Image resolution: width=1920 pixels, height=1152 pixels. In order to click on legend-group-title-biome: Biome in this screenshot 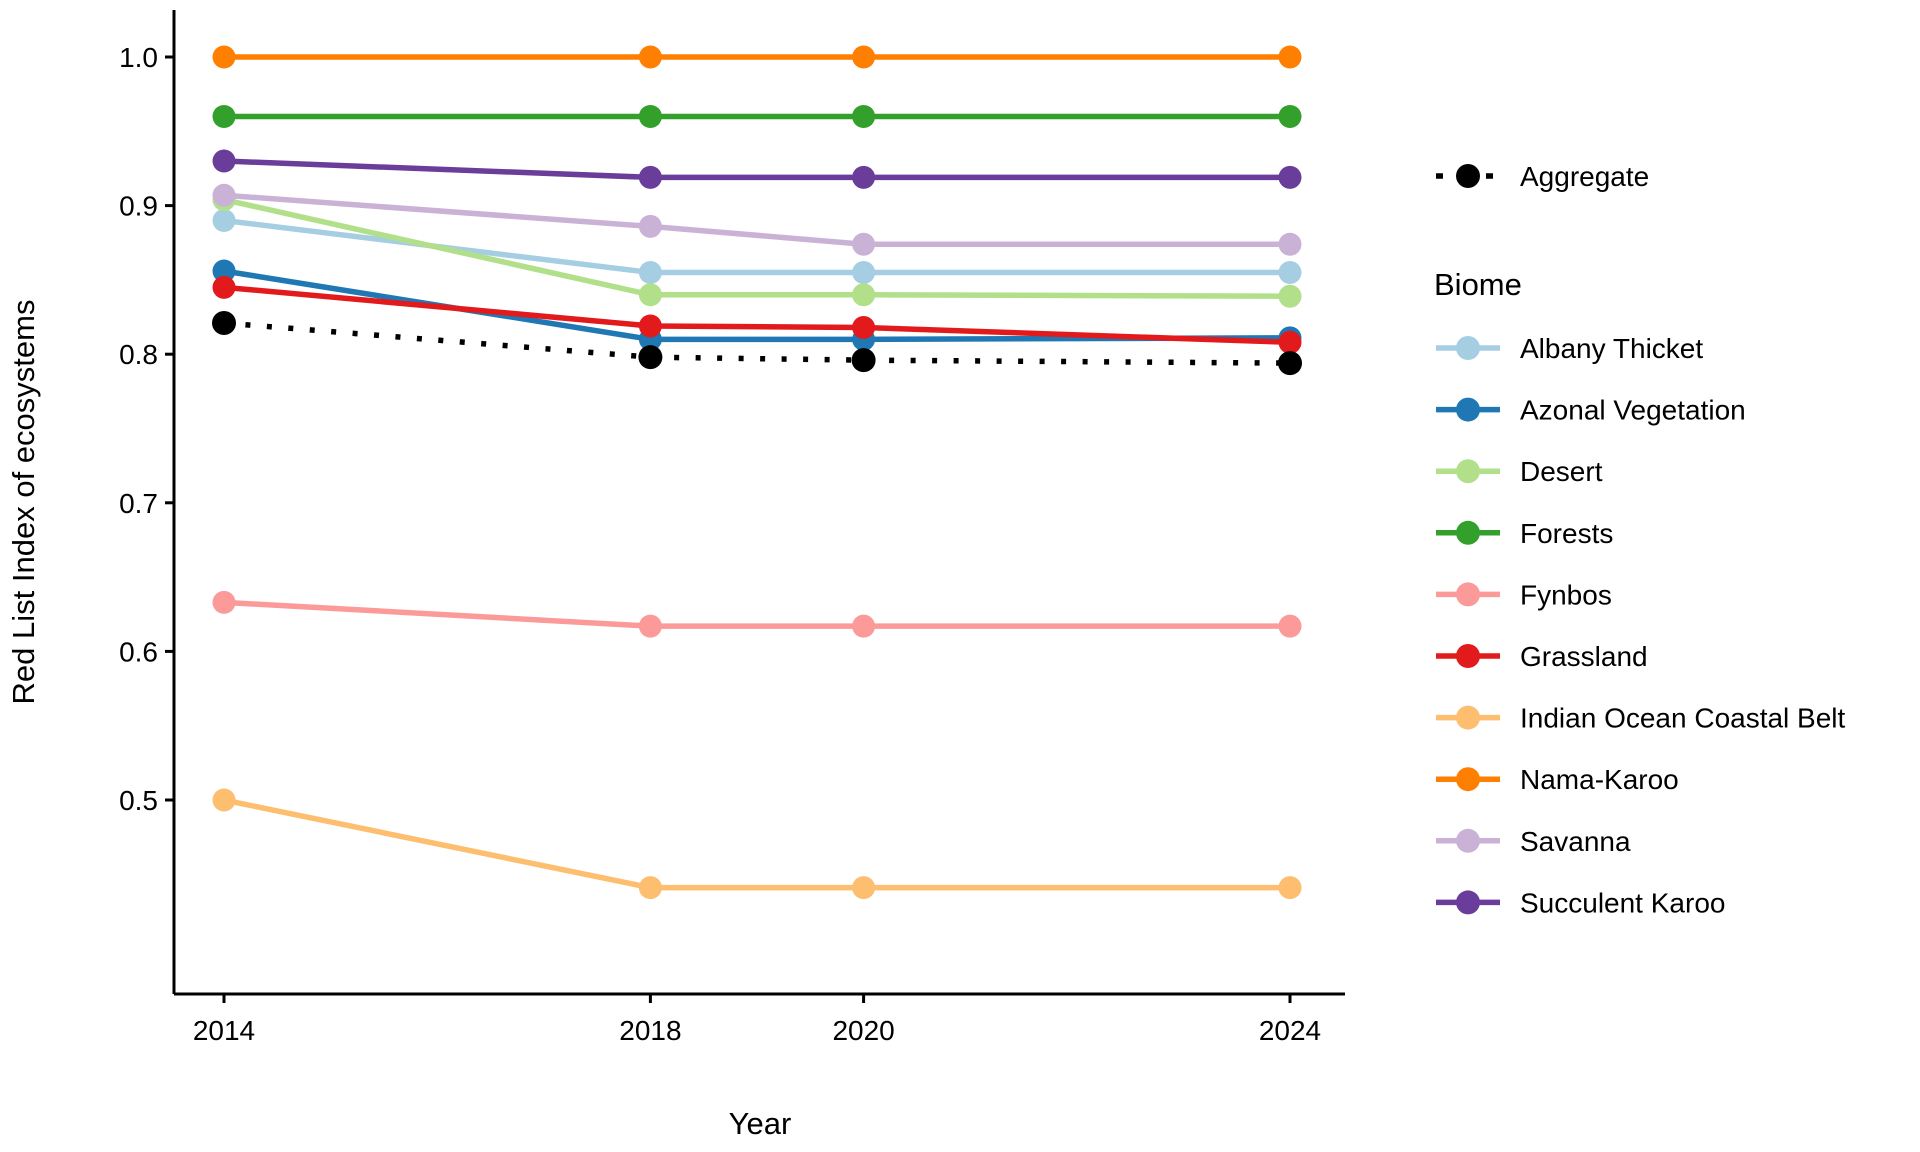, I will do `click(1478, 284)`.